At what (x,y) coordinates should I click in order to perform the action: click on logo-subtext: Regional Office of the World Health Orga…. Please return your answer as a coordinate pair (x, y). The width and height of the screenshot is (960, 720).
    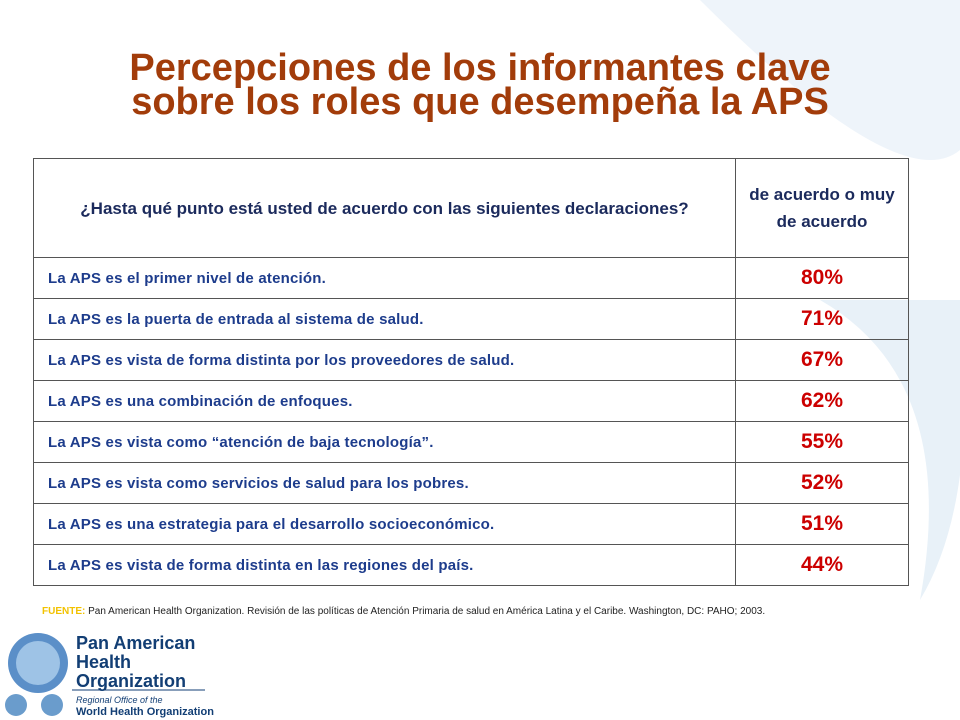
    Looking at the image, I should click on (145, 706).